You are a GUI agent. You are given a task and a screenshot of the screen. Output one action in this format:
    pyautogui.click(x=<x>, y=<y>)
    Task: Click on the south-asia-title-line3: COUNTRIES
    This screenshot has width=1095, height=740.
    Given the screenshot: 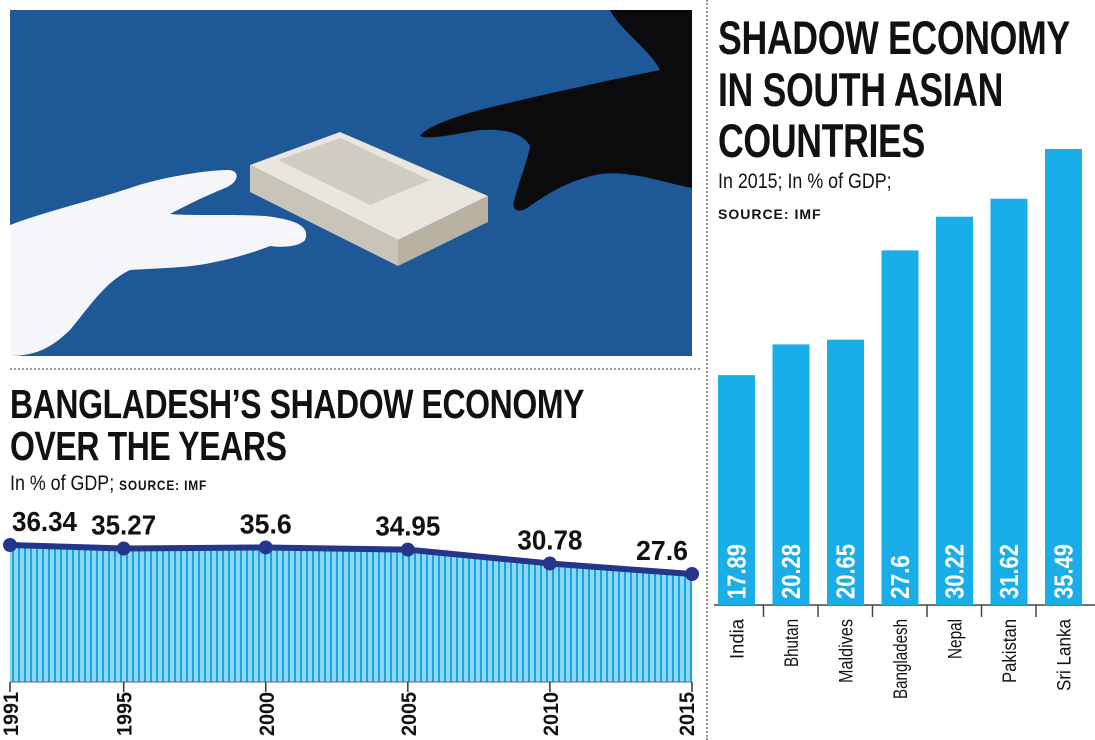 What is the action you would take?
    pyautogui.click(x=821, y=140)
    